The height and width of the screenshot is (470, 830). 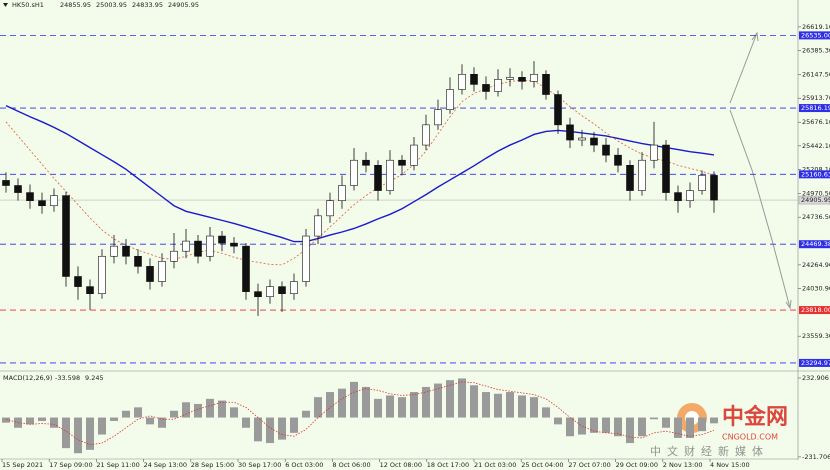 What do you see at coordinates (165, 465) in the screenshot?
I see `x-tick-label: 24 Sep 13:00` at bounding box center [165, 465].